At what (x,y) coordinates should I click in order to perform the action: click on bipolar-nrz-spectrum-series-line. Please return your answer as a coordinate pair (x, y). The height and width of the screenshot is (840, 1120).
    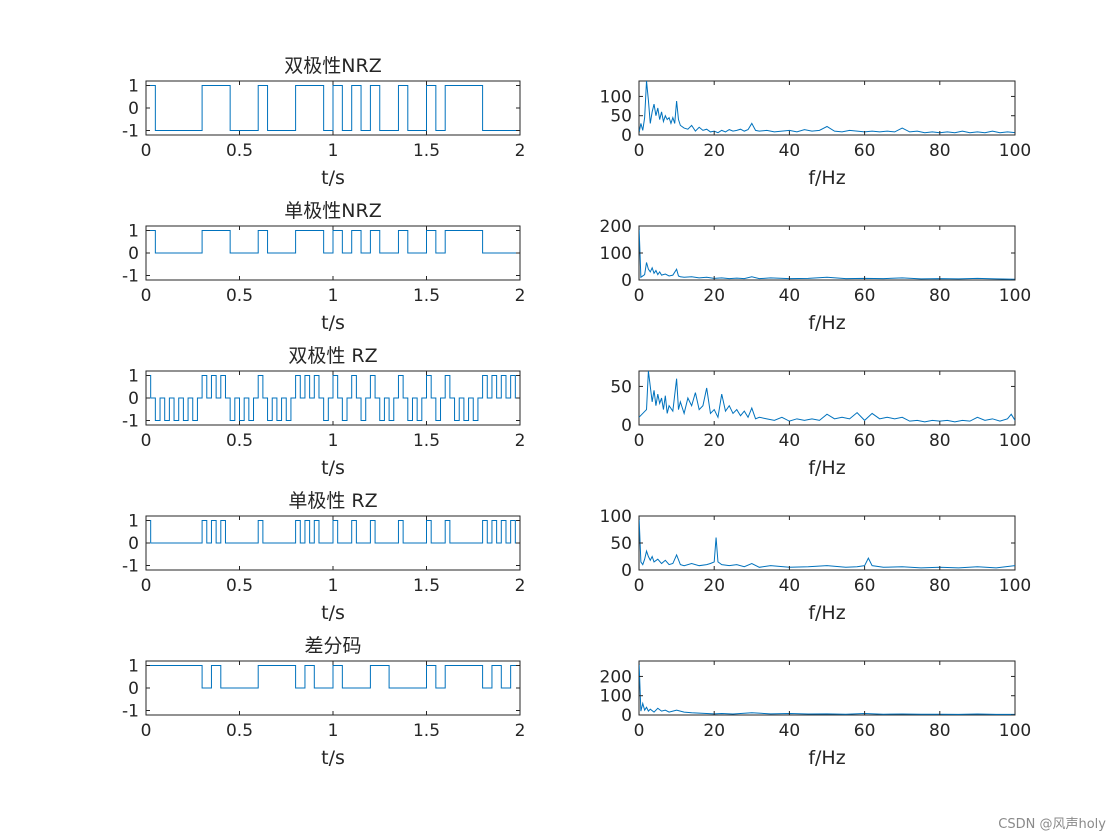
    Looking at the image, I should click on (827, 107).